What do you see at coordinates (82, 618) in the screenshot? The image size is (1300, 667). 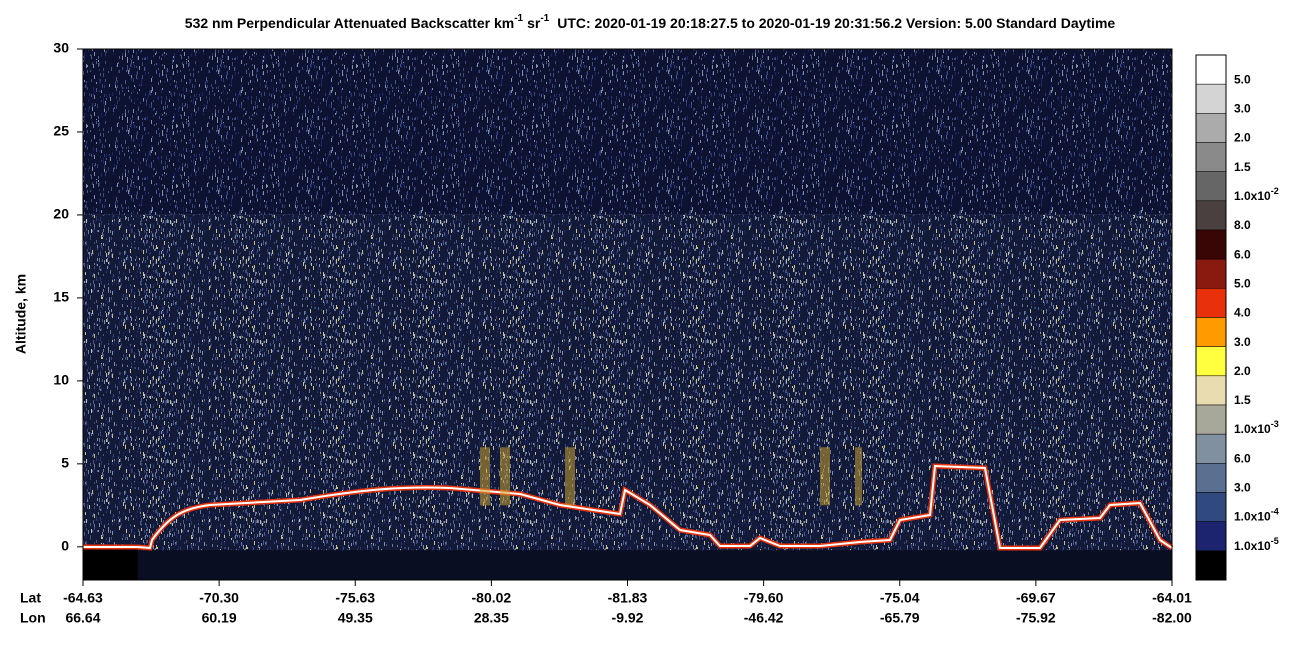 I see `lon-label: 66.64` at bounding box center [82, 618].